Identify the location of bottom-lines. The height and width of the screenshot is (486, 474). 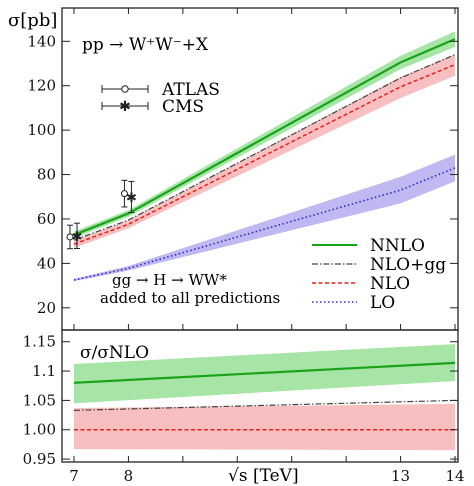
(264, 396).